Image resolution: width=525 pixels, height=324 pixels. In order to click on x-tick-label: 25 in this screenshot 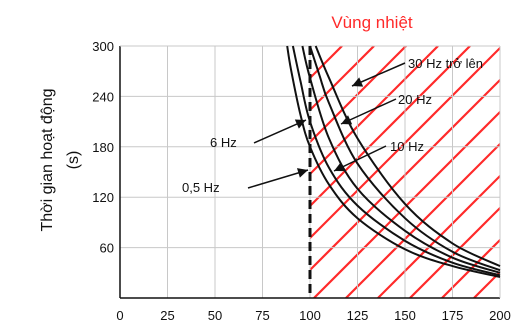, I will do `click(167, 315)`.